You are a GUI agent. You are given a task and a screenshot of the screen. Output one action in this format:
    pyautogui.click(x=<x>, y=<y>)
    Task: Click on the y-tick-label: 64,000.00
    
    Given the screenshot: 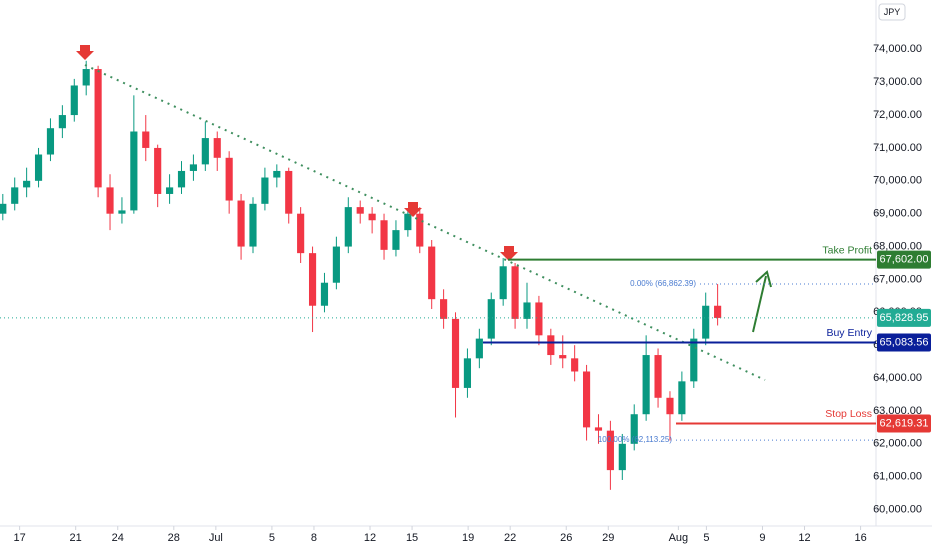 What is the action you would take?
    pyautogui.click(x=897, y=378)
    